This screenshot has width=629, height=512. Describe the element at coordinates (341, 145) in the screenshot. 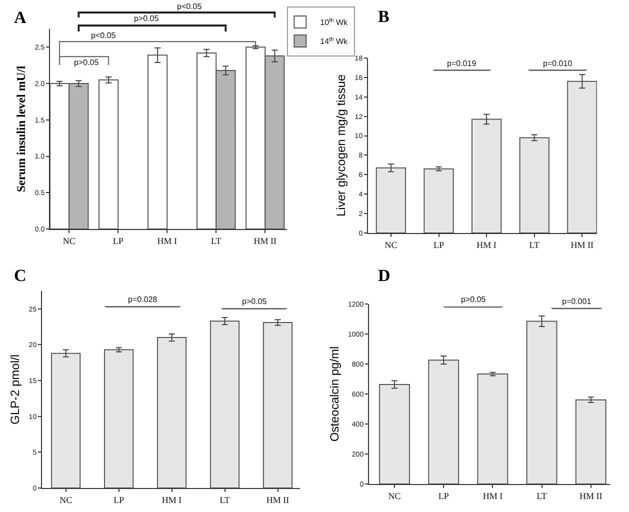

I see `y-axis-title: Liver glycogen mg/g tissue` at that location.